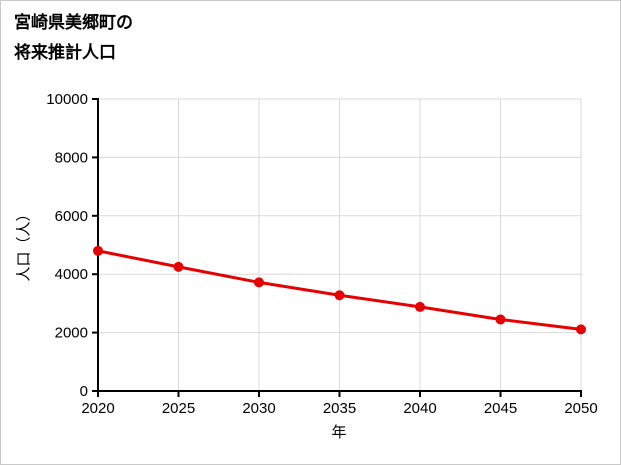 Image resolution: width=621 pixels, height=465 pixels. I want to click on y-tick-label: 0, so click(84, 391).